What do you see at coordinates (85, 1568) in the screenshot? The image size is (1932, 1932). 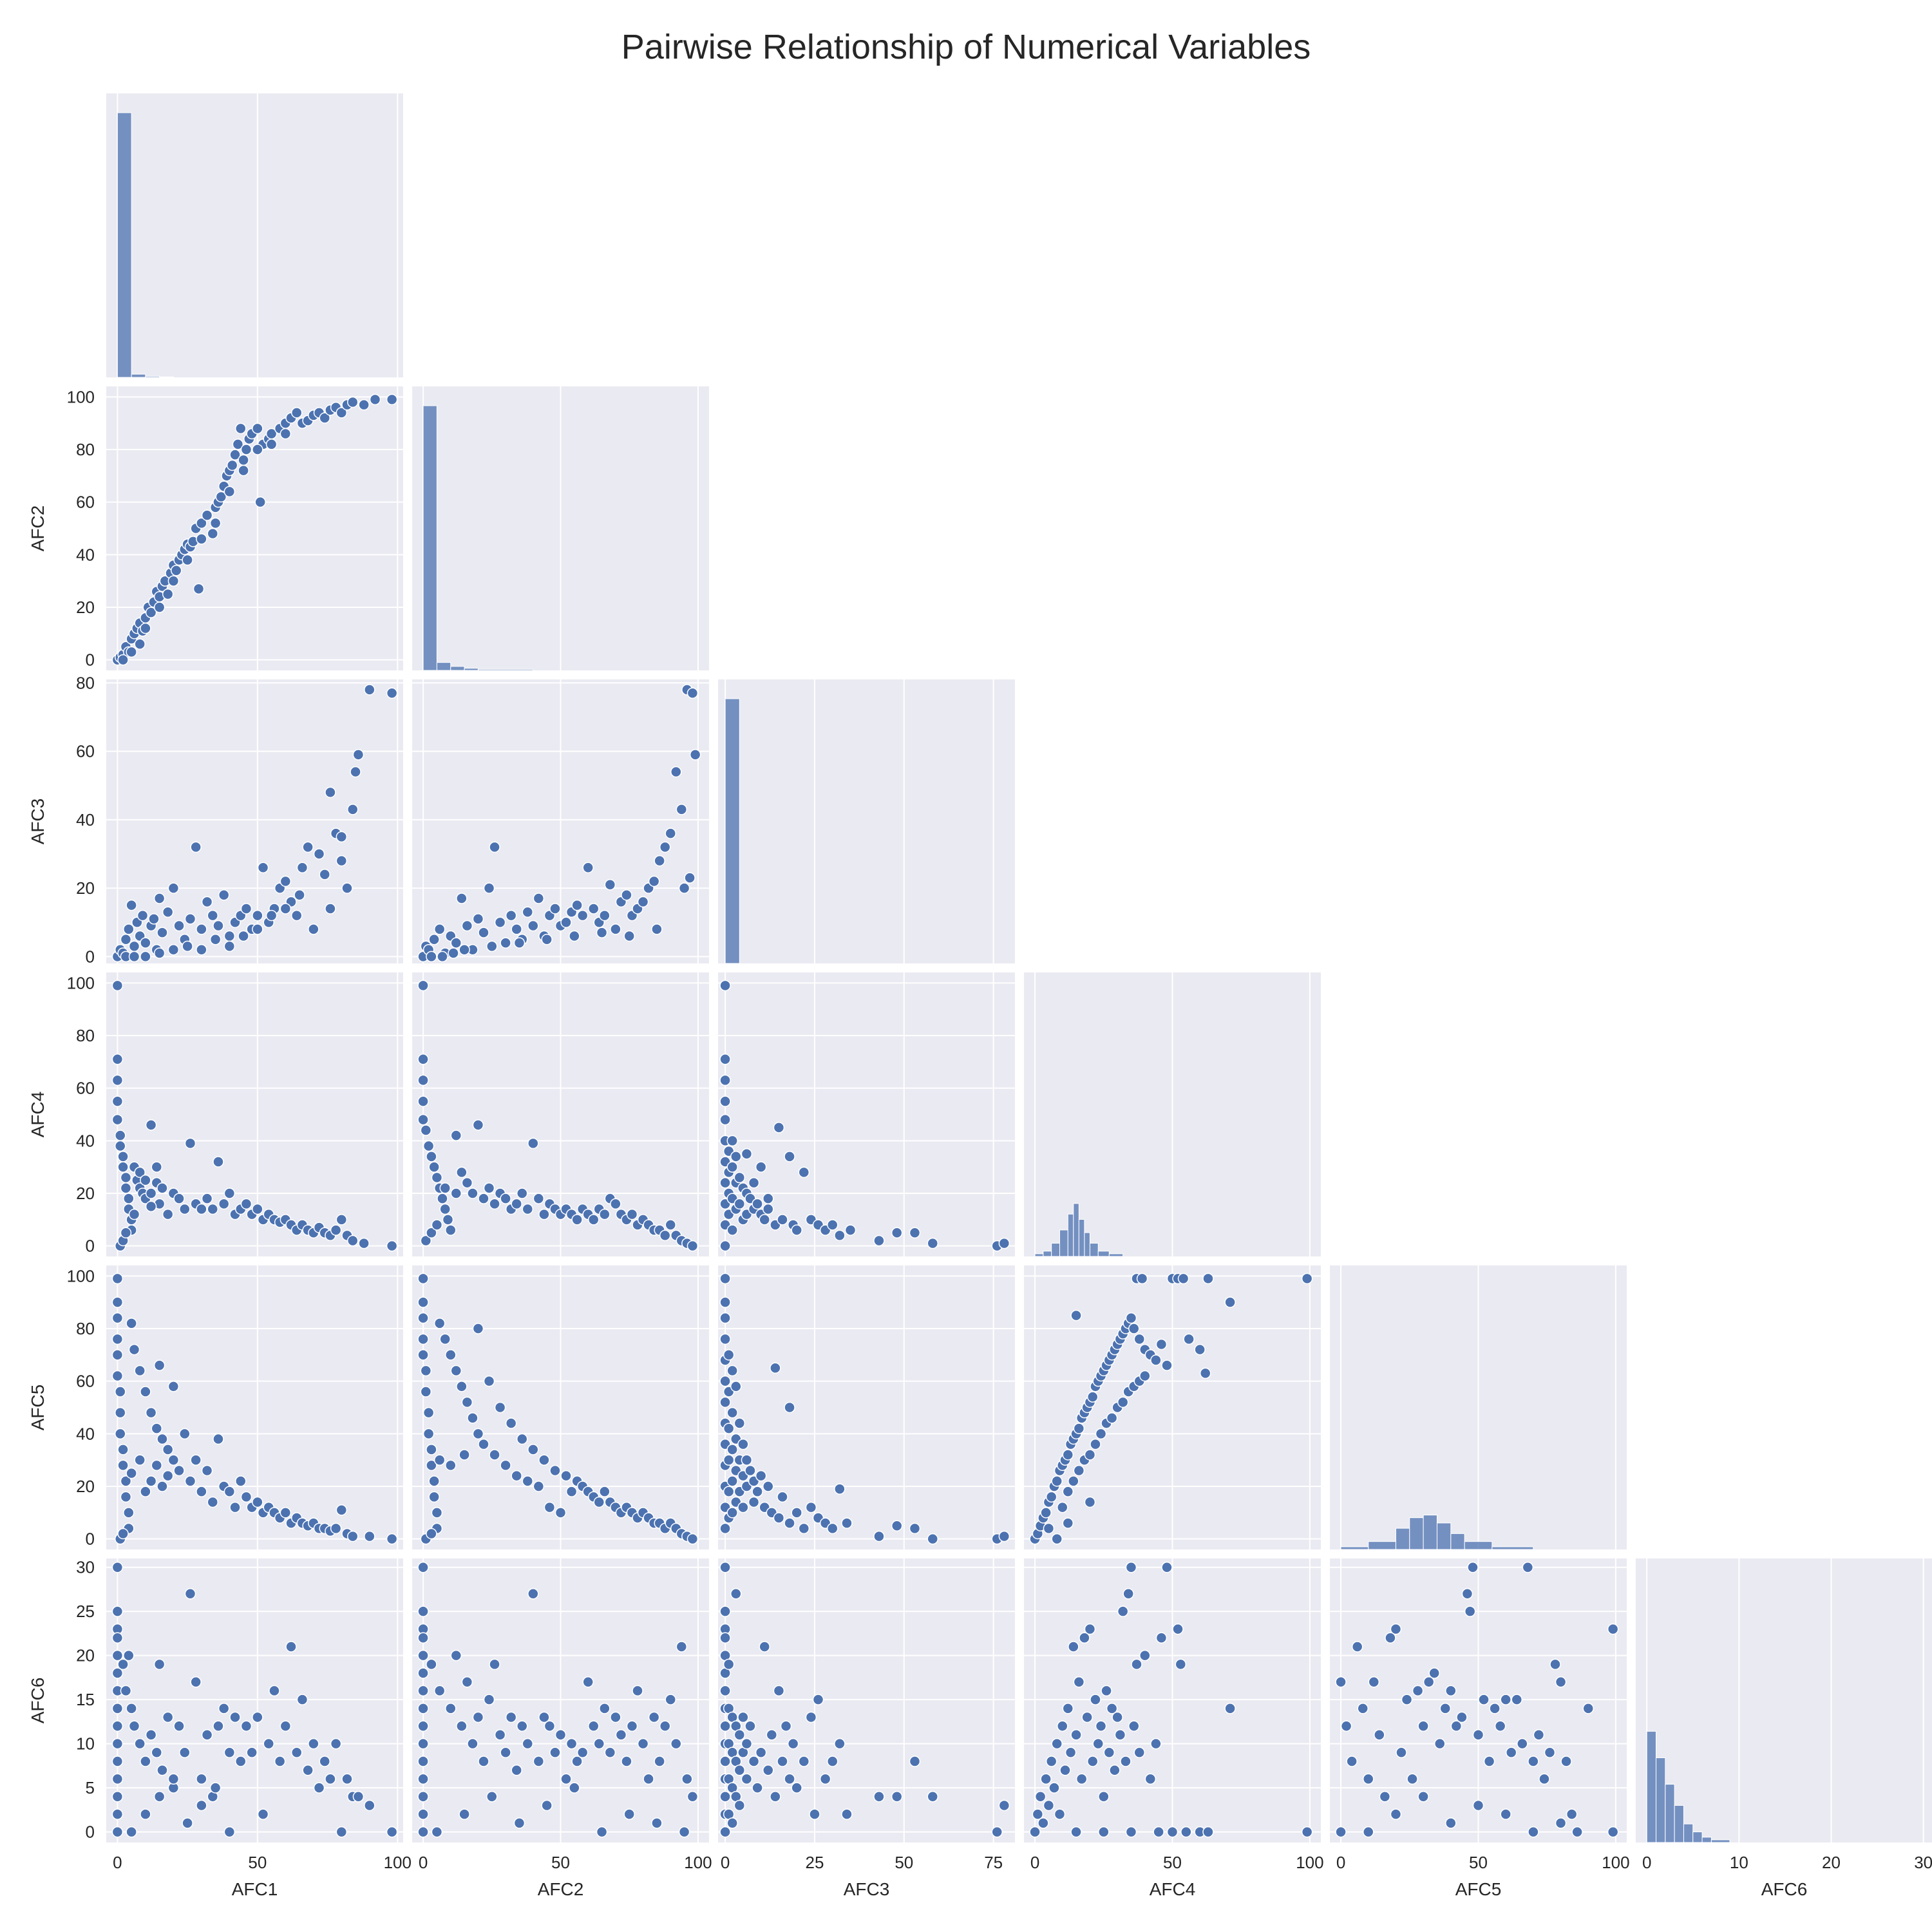 I see `y-tick-label: 30` at bounding box center [85, 1568].